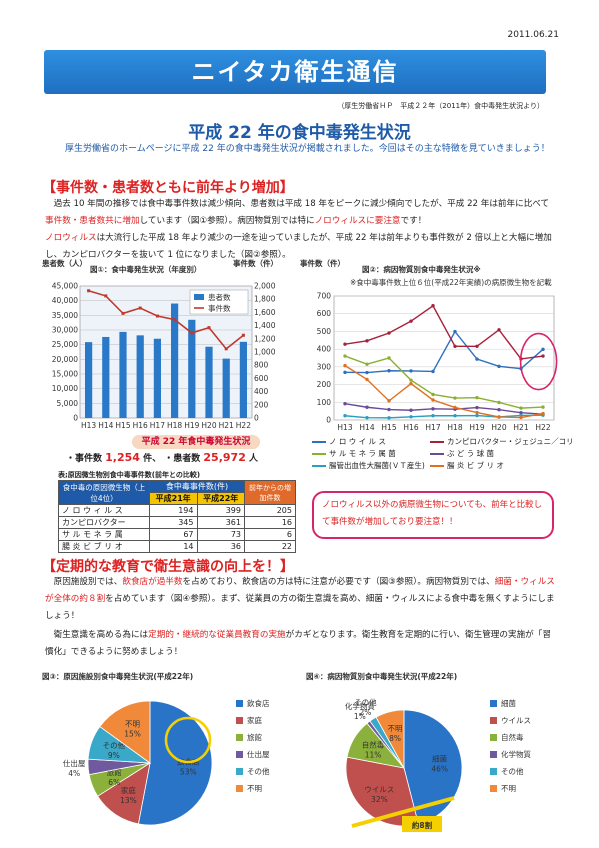  Describe the element at coordinates (173, 522) in the screenshot. I see `table-cell-h21: 345` at that location.